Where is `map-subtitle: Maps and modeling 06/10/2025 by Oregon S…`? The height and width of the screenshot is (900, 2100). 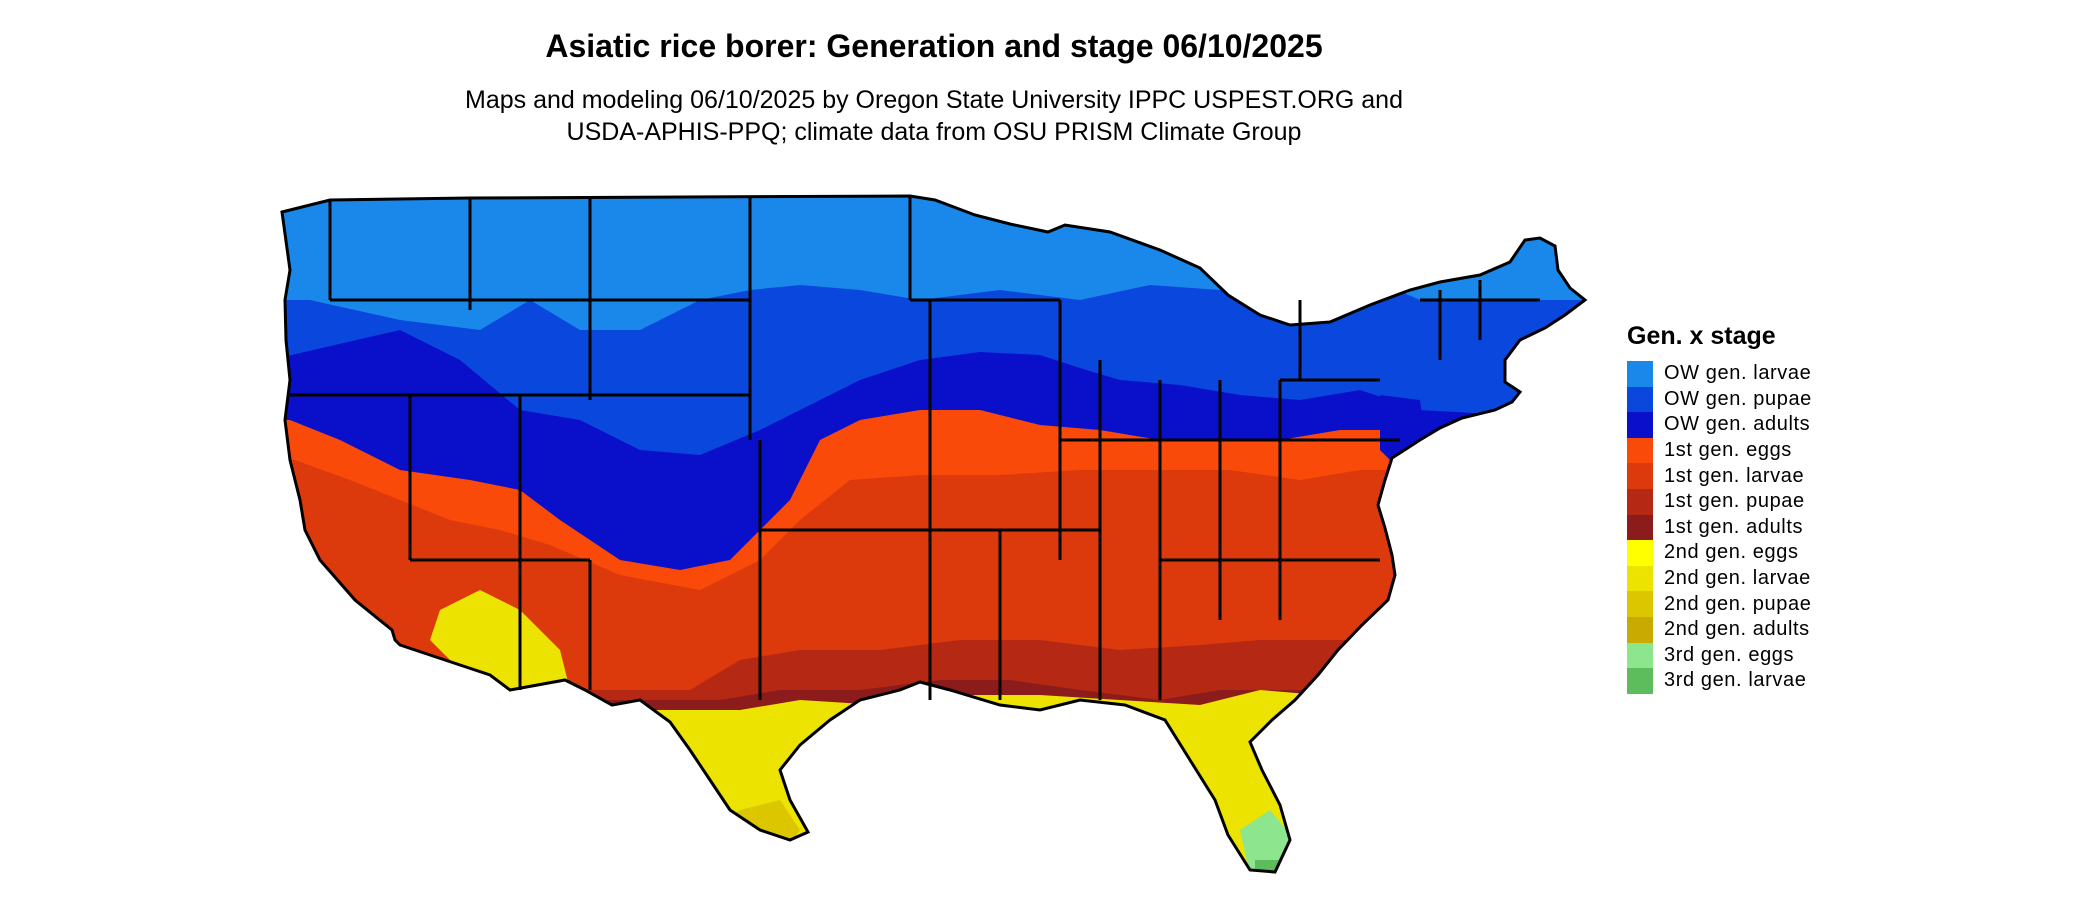
map-subtitle: Maps and modeling 06/10/2025 by Oregon S… is located at coordinates (934, 116).